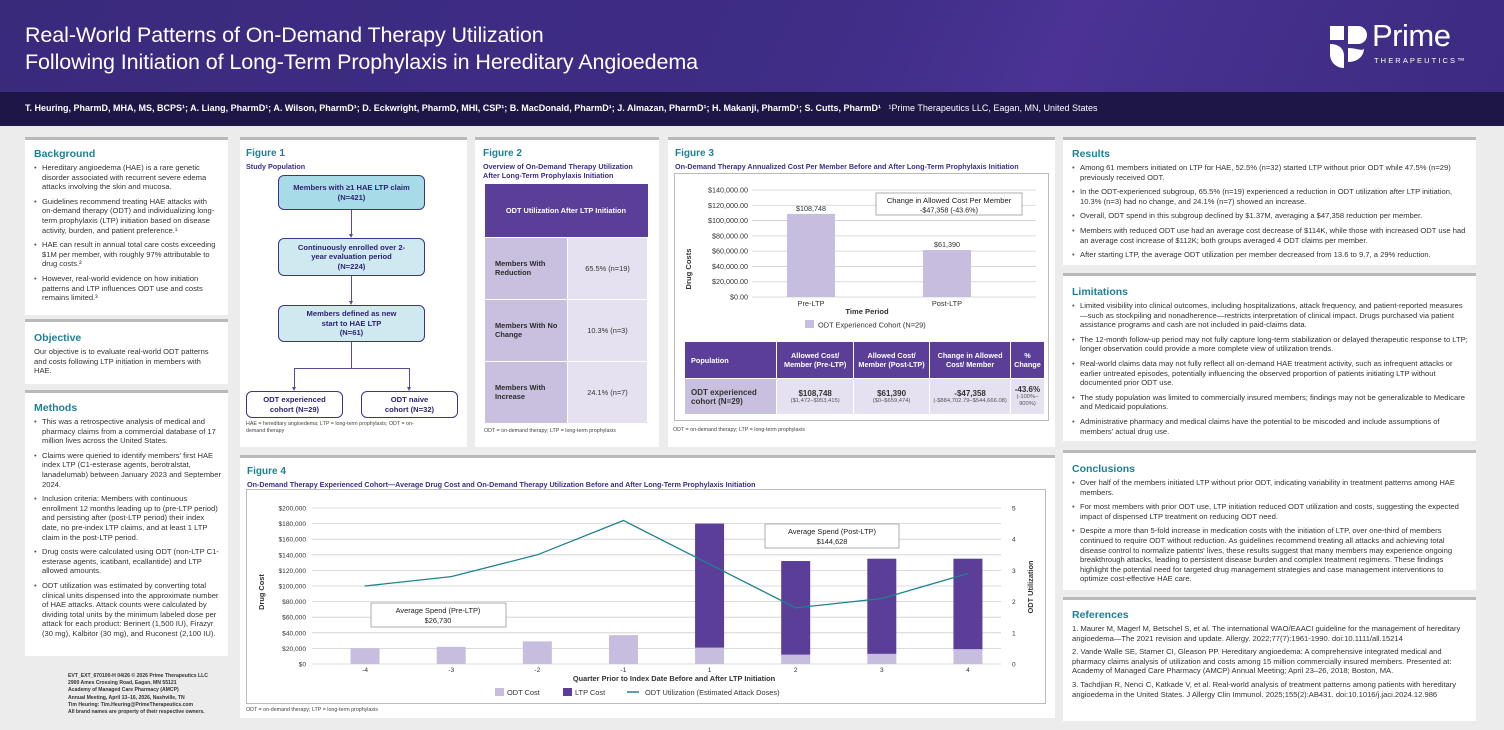 This screenshot has width=1504, height=730. Describe the element at coordinates (666, 564) in the screenshot. I see `utilization-line` at that location.